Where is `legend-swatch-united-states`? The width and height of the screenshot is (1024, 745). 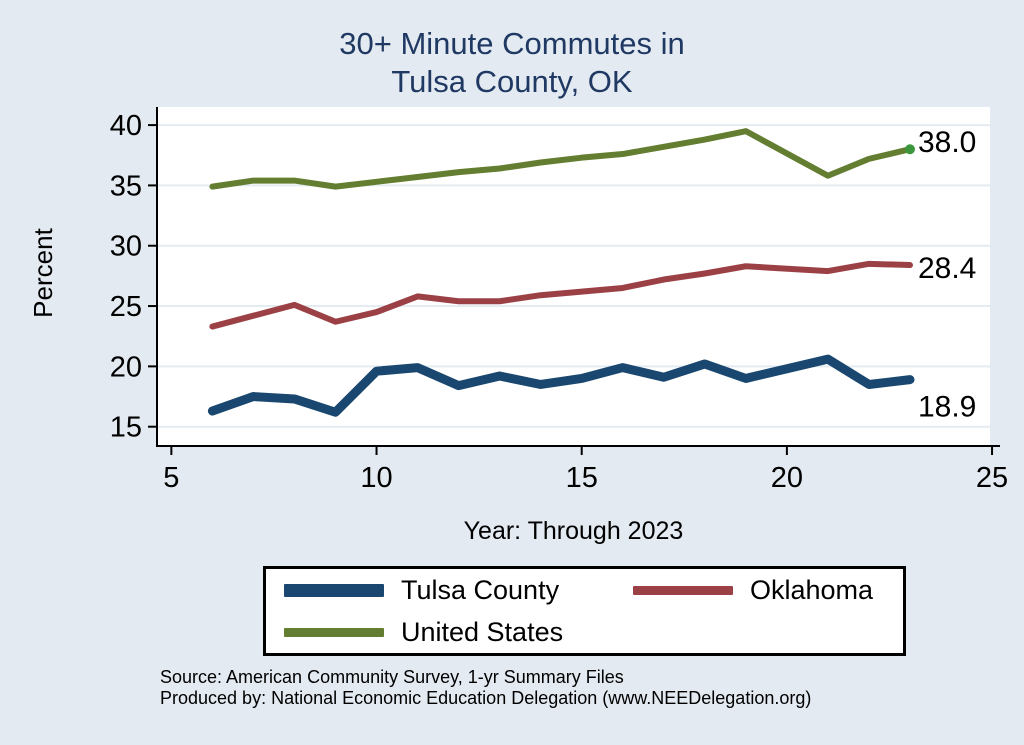
legend-swatch-united-states is located at coordinates (334, 632).